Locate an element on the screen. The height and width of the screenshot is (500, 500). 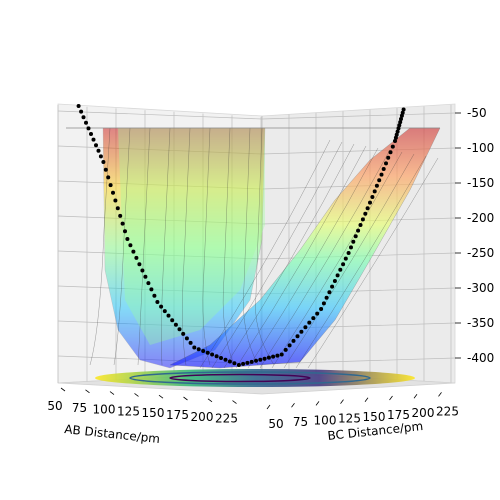
z-tick-label: -150 is located at coordinates (480, 183).